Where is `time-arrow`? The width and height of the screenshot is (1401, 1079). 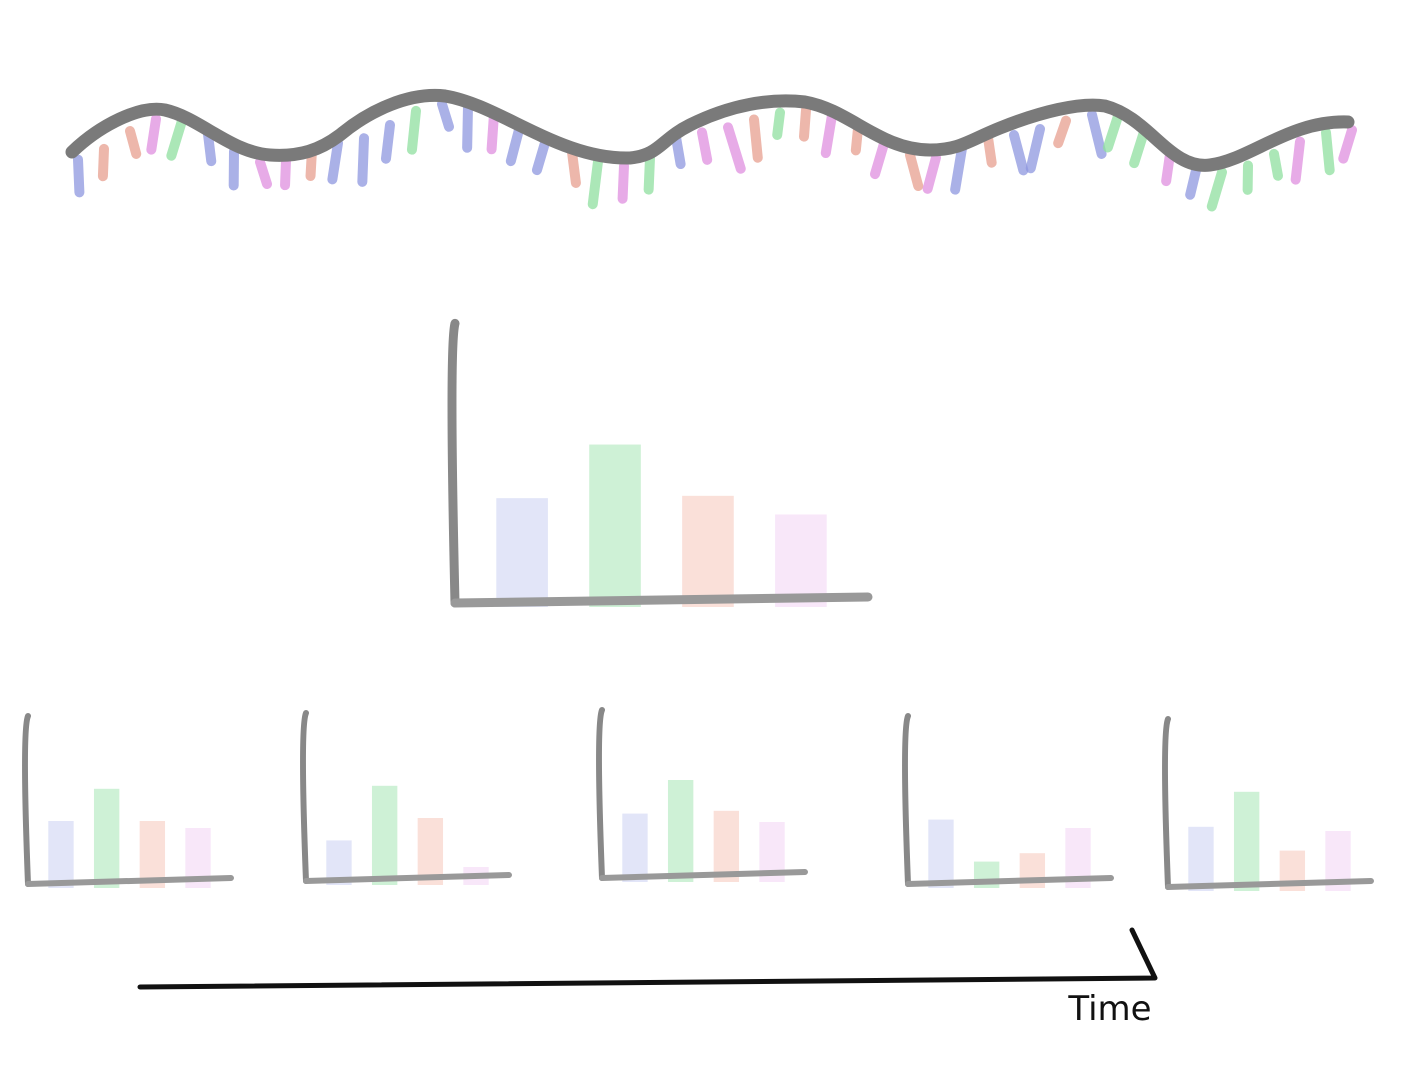 time-arrow is located at coordinates (647, 958).